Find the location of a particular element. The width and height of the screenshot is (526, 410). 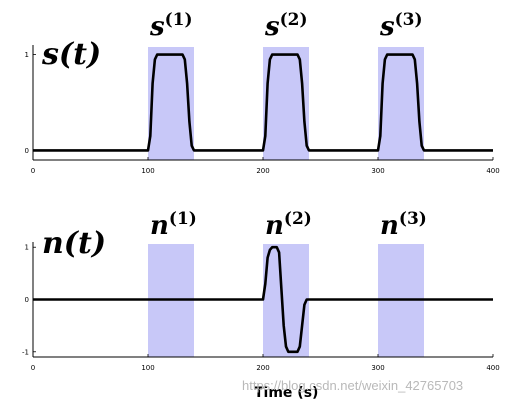

interval-label-3: s(3) is located at coordinates (401, 26).